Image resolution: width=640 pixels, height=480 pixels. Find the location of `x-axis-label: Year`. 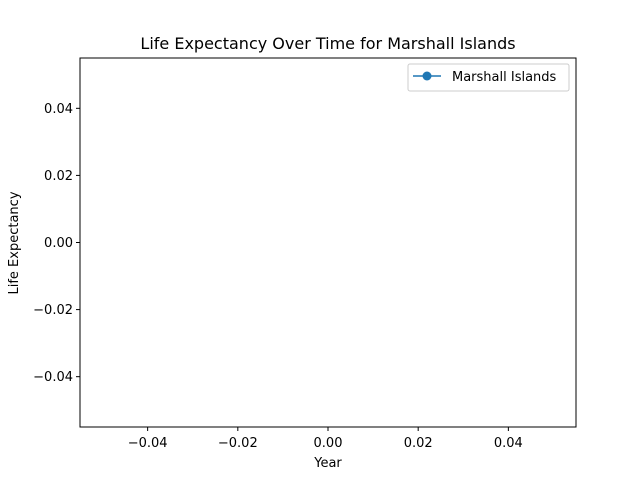

x-axis-label: Year is located at coordinates (327, 463).